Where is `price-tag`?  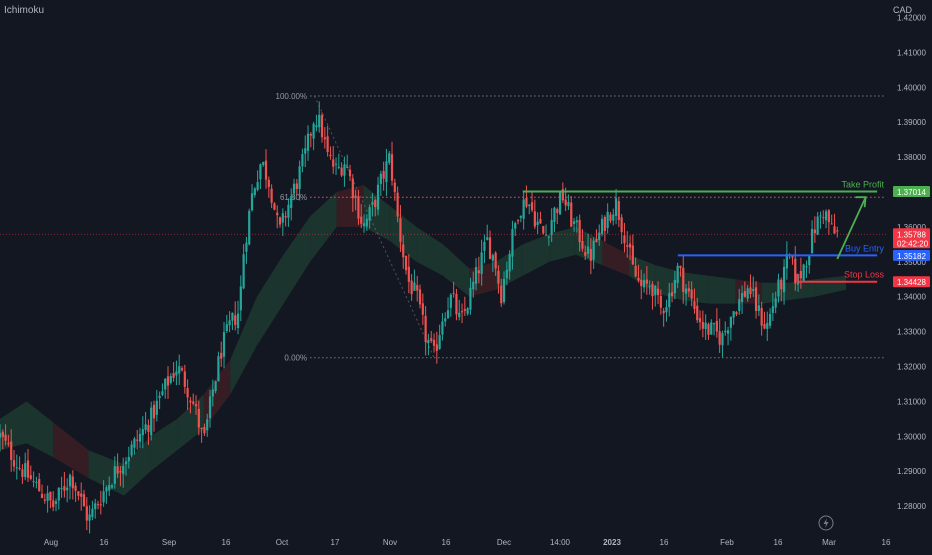
price-tag is located at coordinates (911, 191).